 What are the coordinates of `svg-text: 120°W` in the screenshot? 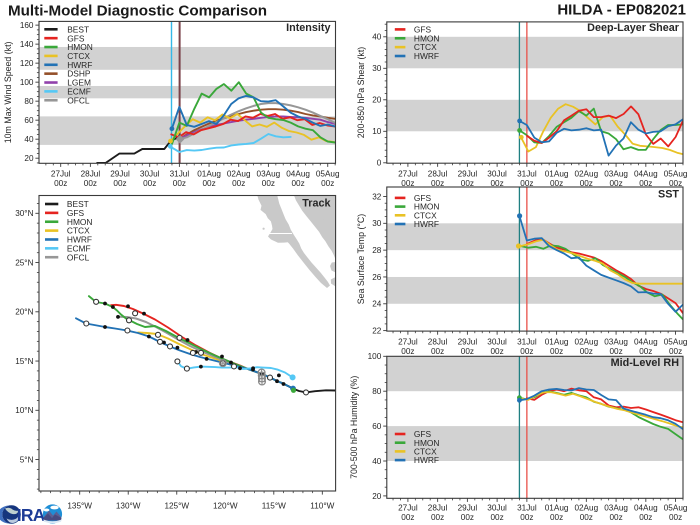 It's located at (225, 505).